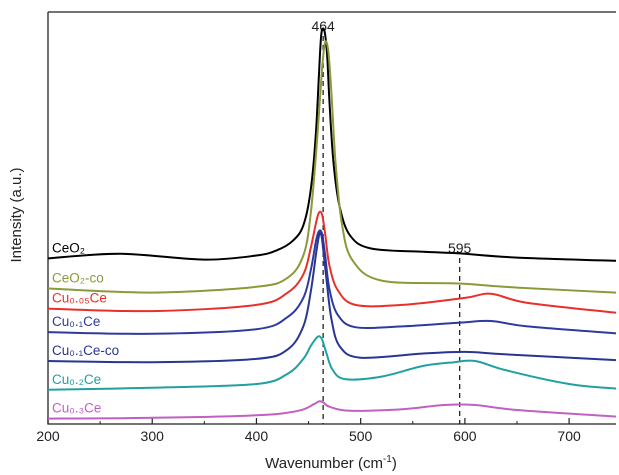 The width and height of the screenshot is (619, 475). What do you see at coordinates (465, 436) in the screenshot?
I see `x-tick-label: 600` at bounding box center [465, 436].